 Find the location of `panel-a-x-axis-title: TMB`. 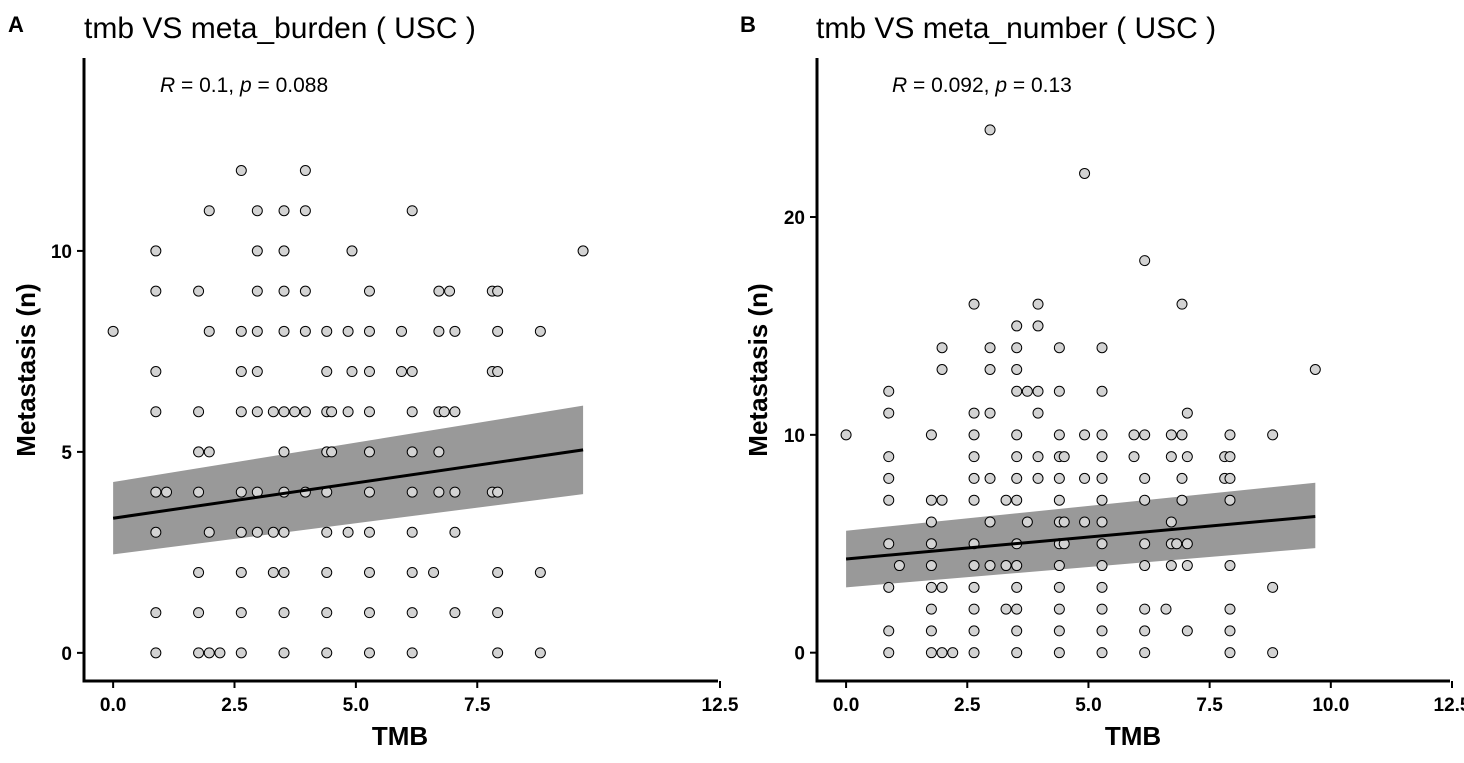

panel-a-x-axis-title: TMB is located at coordinates (400, 736).